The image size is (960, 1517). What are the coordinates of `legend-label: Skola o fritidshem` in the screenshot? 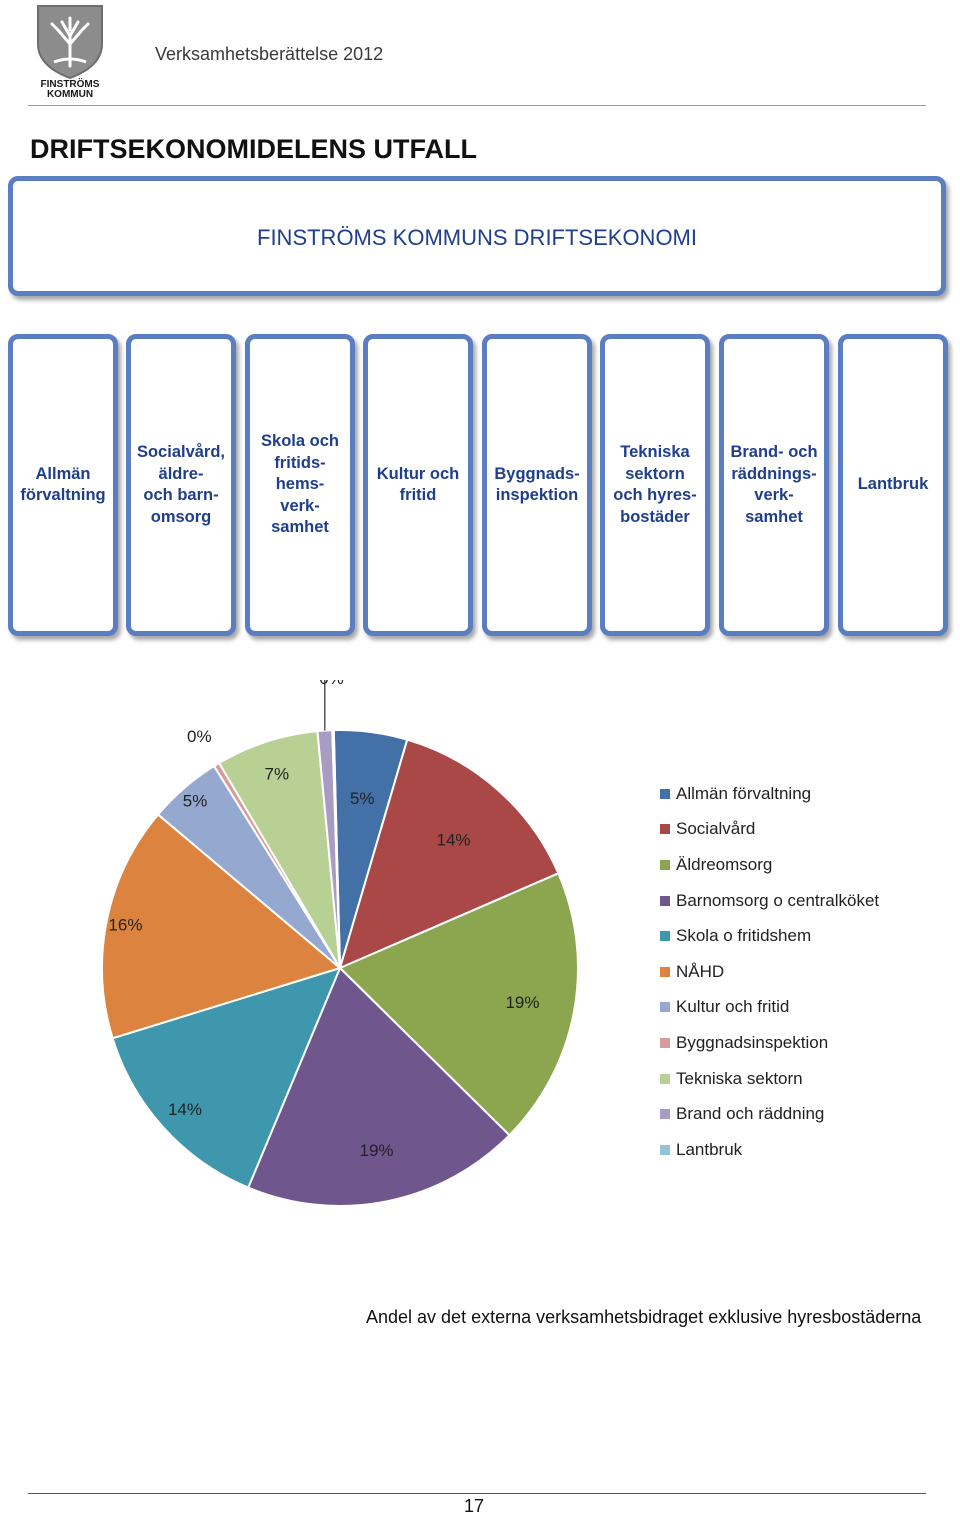 It's located at (744, 936).